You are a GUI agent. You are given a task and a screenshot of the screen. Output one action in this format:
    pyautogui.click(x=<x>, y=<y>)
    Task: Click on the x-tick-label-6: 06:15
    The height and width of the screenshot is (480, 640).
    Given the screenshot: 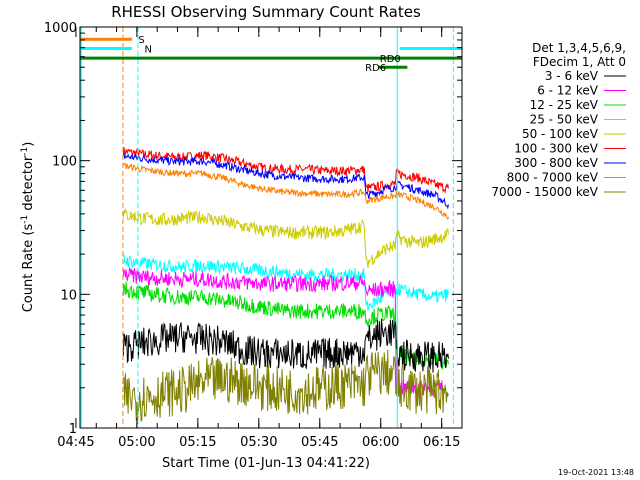 What is the action you would take?
    pyautogui.click(x=441, y=442)
    